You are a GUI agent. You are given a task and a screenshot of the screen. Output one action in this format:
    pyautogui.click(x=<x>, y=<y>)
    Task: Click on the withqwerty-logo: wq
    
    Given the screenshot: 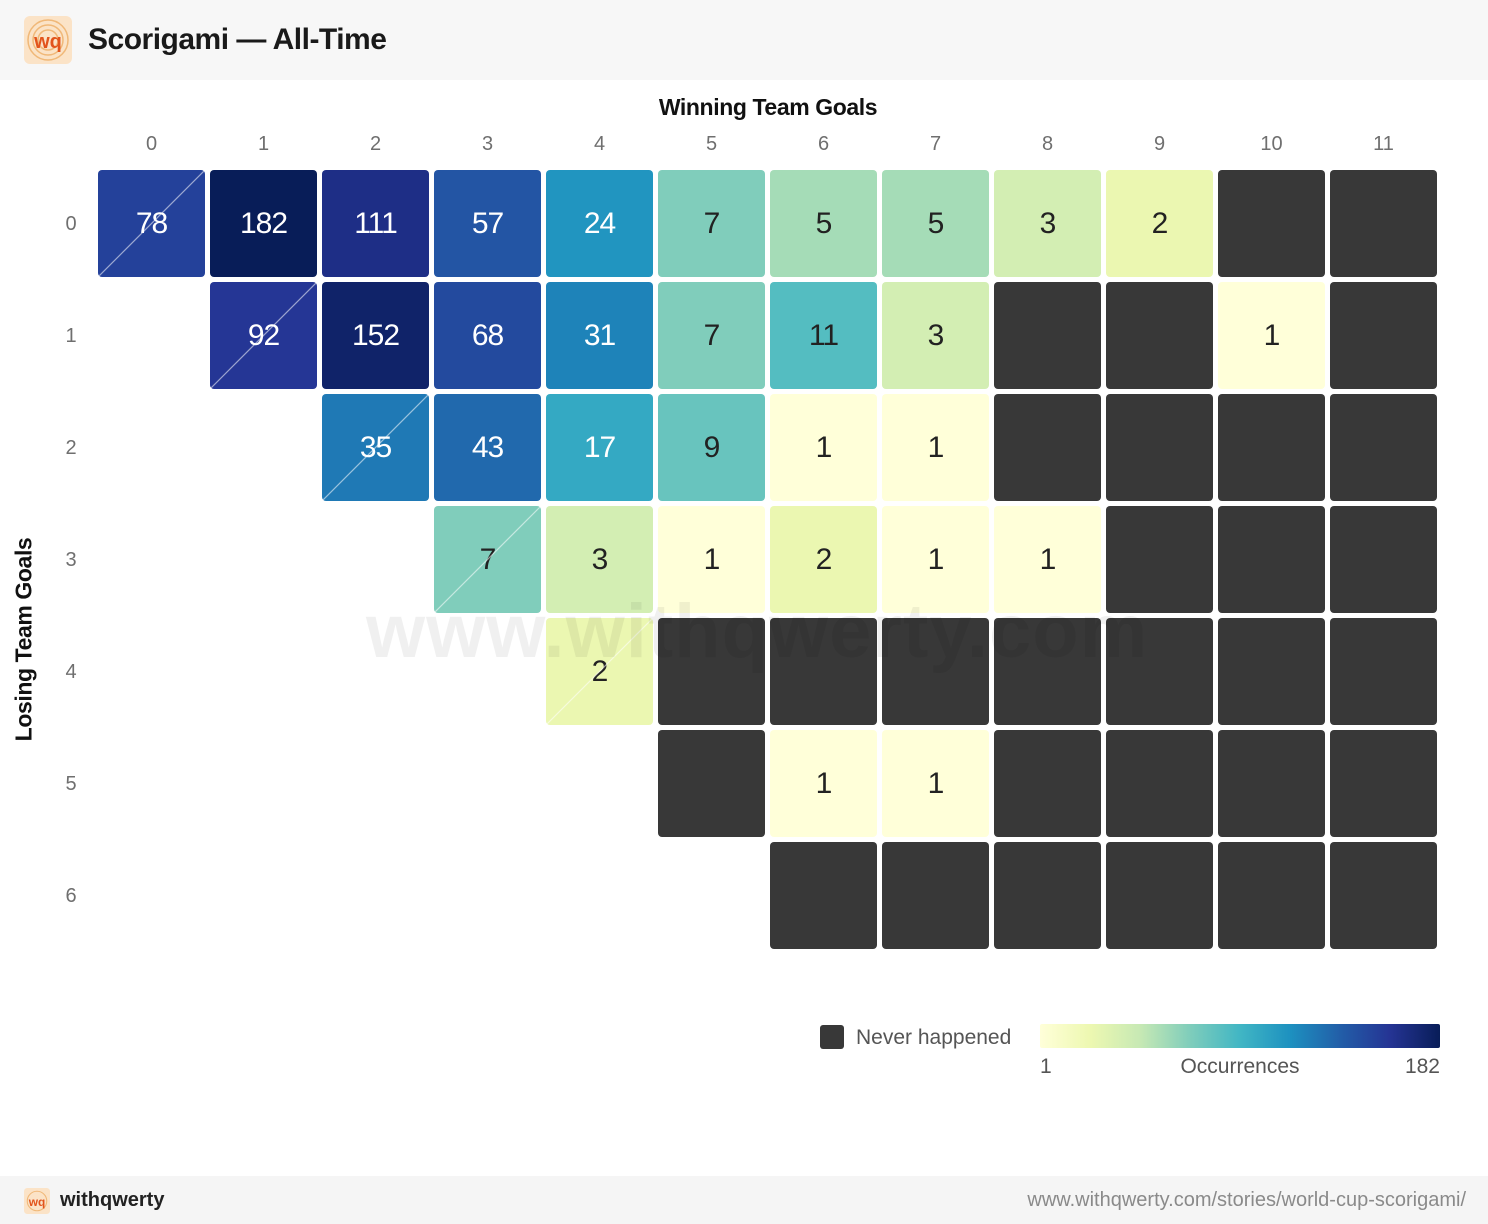 What is the action you would take?
    pyautogui.click(x=48, y=40)
    